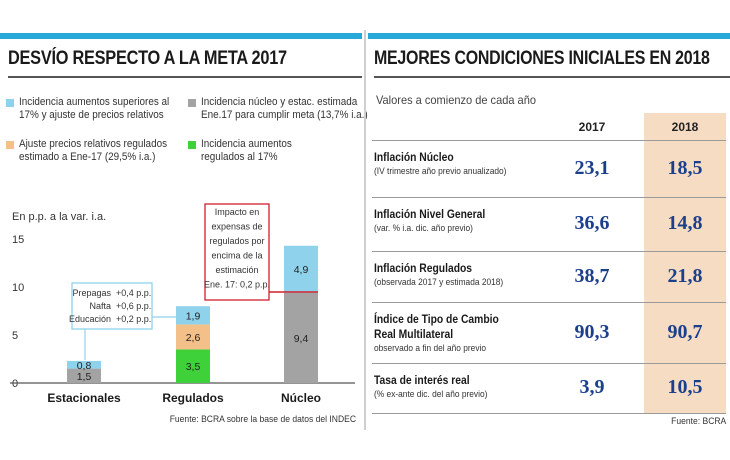 This screenshot has width=730, height=460. What do you see at coordinates (236, 270) in the screenshot?
I see `impact-note-line: estimación` at bounding box center [236, 270].